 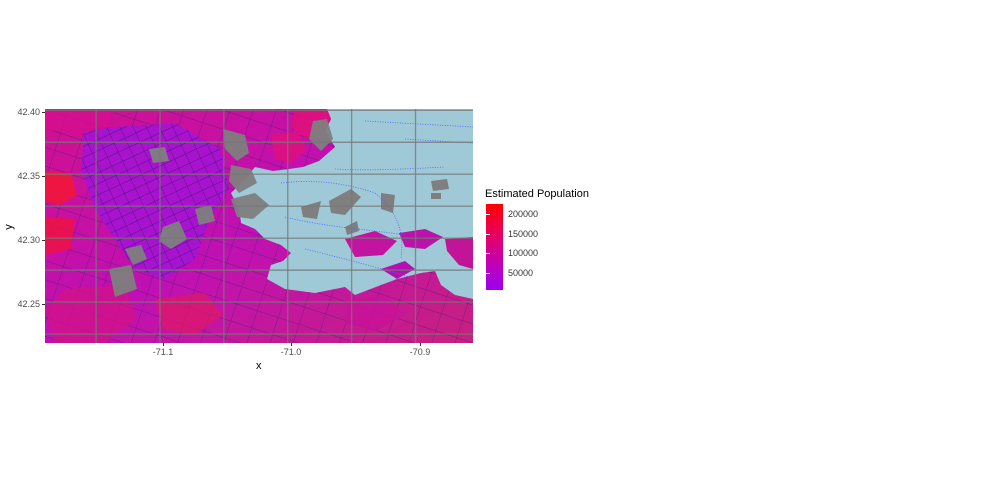 I want to click on y-tick-label: 42.40, so click(x=28, y=112).